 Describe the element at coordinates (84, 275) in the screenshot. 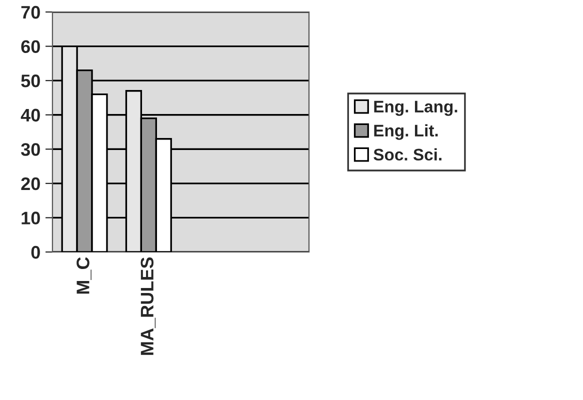

I see `x-tick-label: M_C` at that location.